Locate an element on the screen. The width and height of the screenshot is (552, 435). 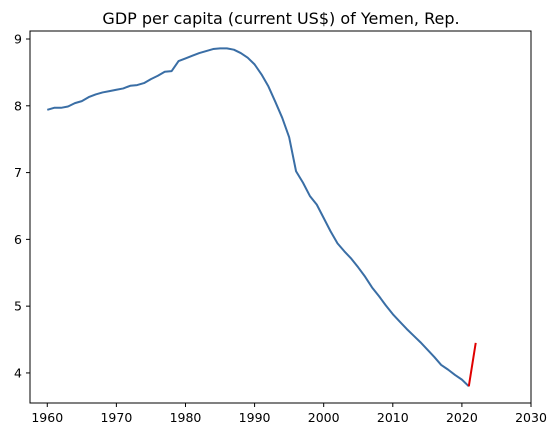
y-tick-label: 8 is located at coordinates (18, 105).